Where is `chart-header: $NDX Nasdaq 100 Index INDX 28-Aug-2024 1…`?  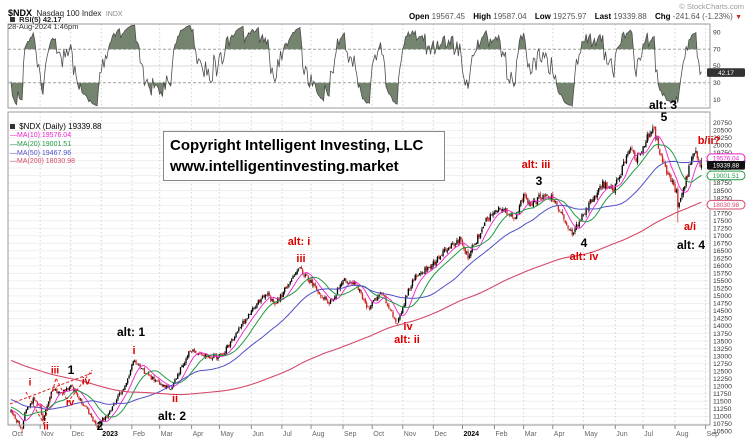 chart-header: $NDX Nasdaq 100 Index INDX 28-Aug-2024 1… is located at coordinates (65, 16).